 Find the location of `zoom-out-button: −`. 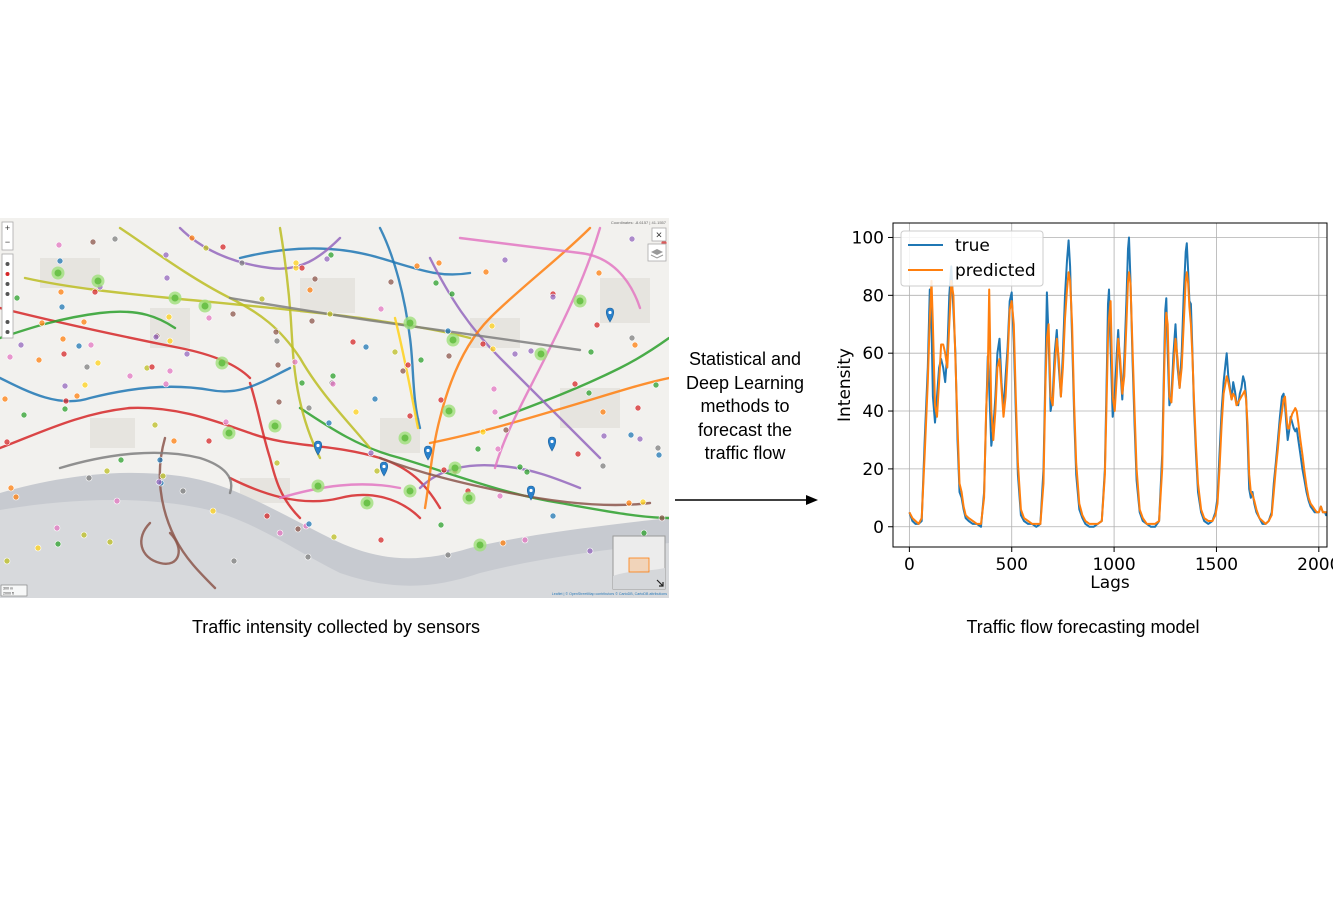

zoom-out-button: − is located at coordinates (7, 242).